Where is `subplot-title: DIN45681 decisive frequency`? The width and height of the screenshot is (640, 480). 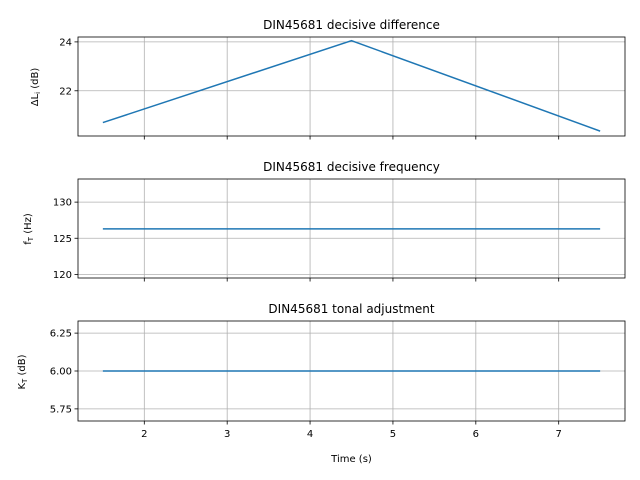 subplot-title: DIN45681 decisive frequency is located at coordinates (351, 167).